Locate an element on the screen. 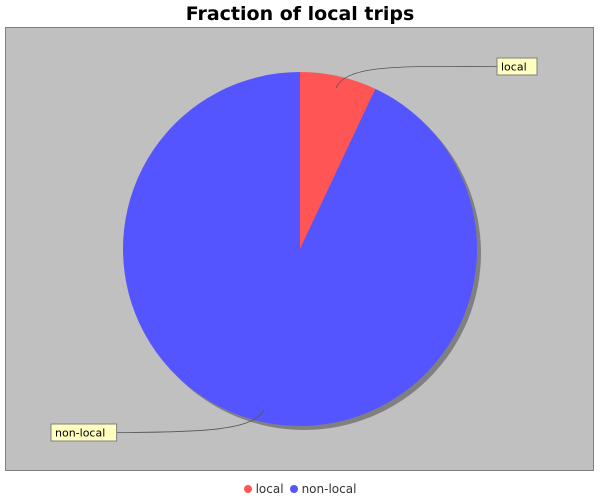  legend-label-non-local: non-local is located at coordinates (329, 489).